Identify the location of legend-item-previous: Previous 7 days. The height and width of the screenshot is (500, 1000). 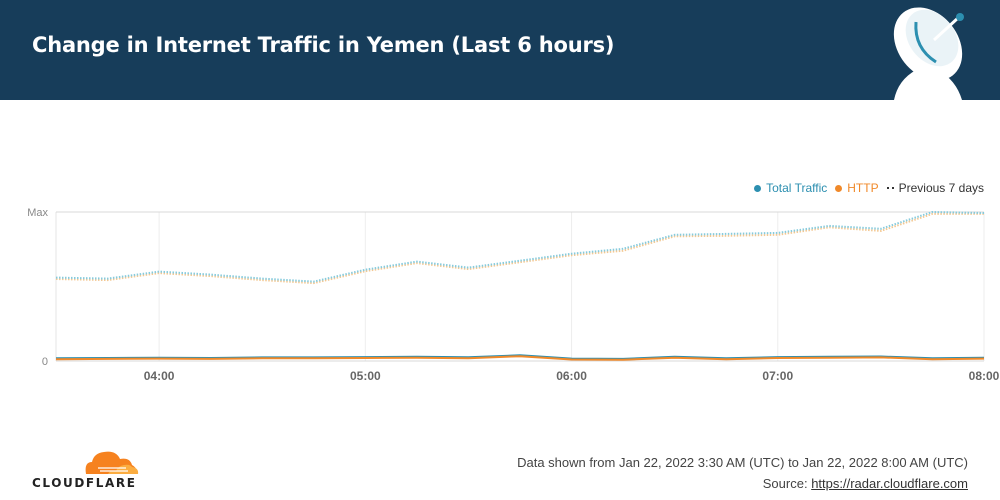
(935, 188).